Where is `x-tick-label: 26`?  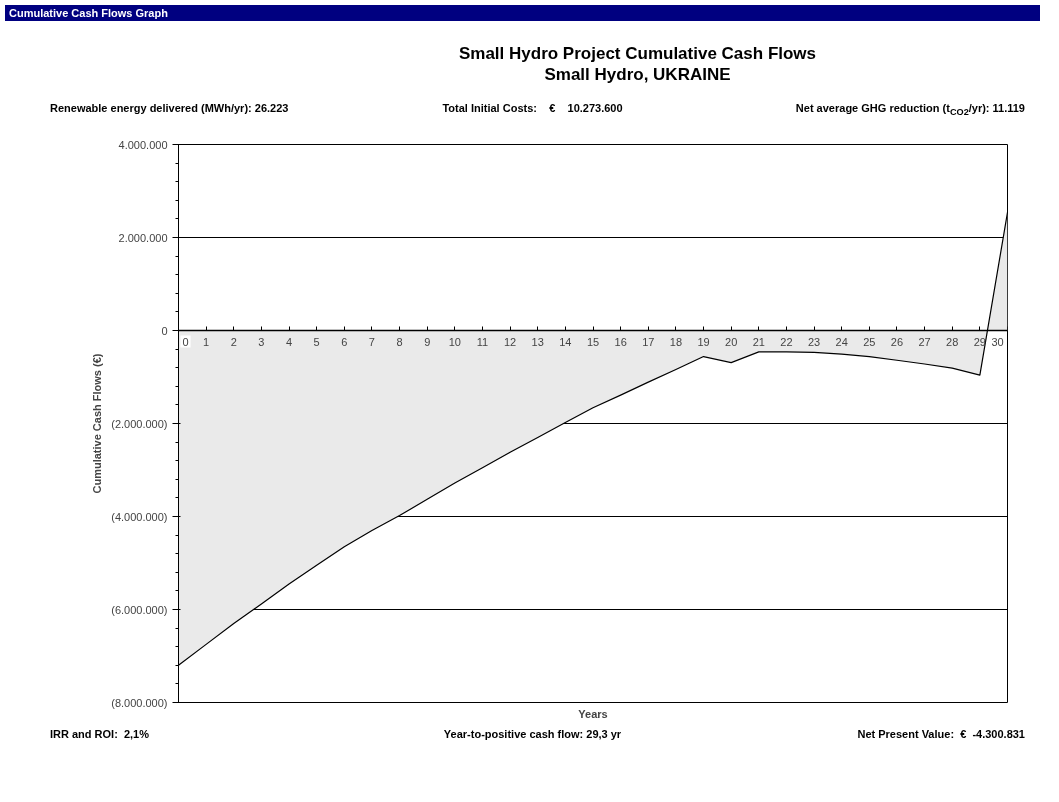
x-tick-label: 26 is located at coordinates (897, 341).